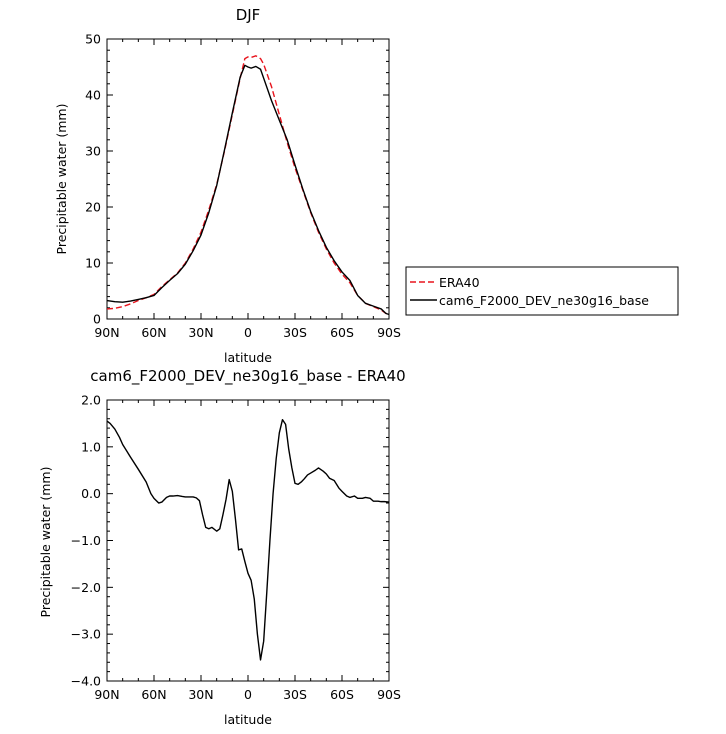 This screenshot has width=726, height=734. I want to click on y-tick-label: 0.0, so click(91, 493).